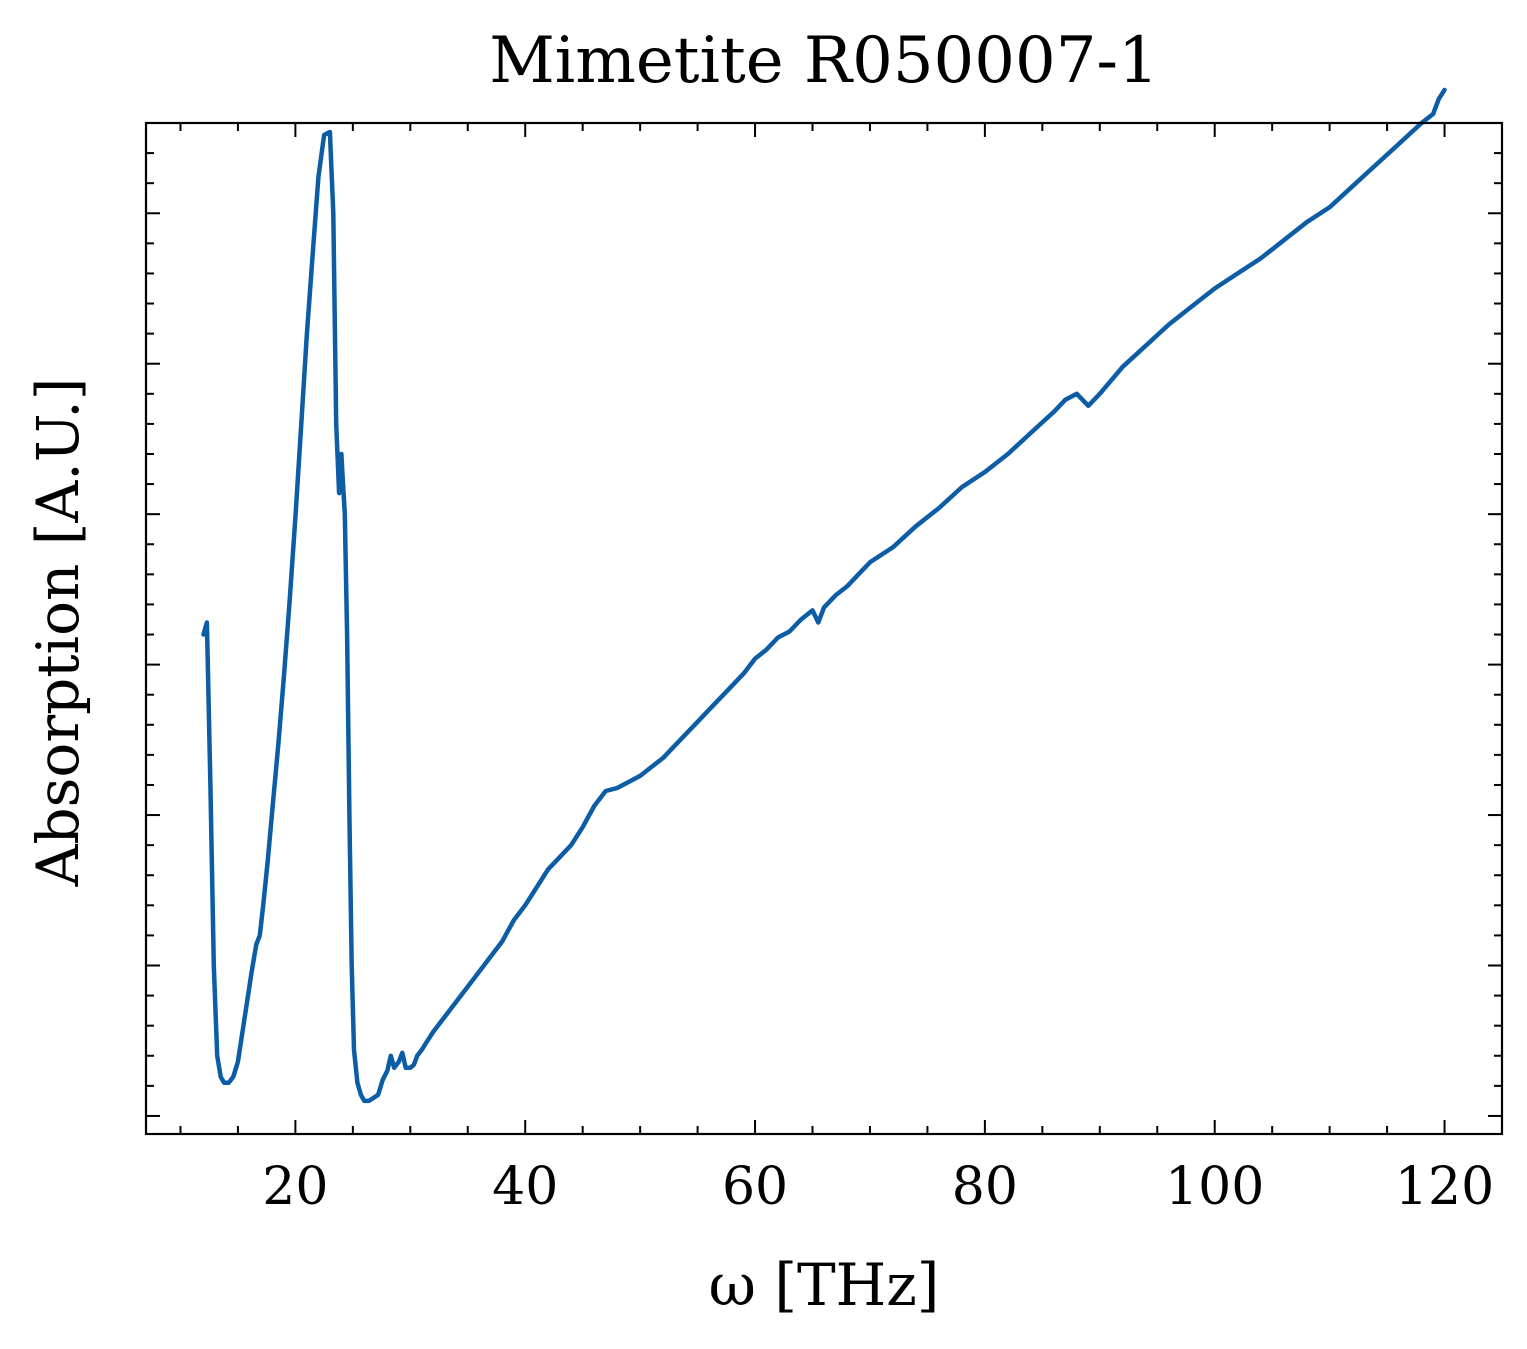 The height and width of the screenshot is (1349, 1527). Describe the element at coordinates (824, 1285) in the screenshot. I see `x-axis-label: ω [THz]` at that location.